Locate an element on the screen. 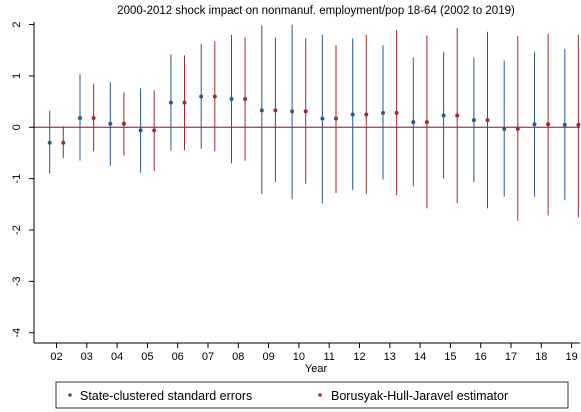  legend-label-bhj: Borusyak-Hull-Jaravel estimator is located at coordinates (419, 396).